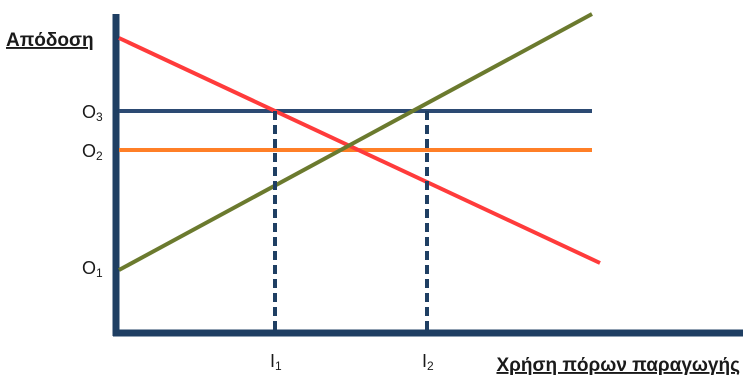 This screenshot has height=375, width=743. What do you see at coordinates (428, 362) in the screenshot?
I see `x-tick-i2: I2` at bounding box center [428, 362].